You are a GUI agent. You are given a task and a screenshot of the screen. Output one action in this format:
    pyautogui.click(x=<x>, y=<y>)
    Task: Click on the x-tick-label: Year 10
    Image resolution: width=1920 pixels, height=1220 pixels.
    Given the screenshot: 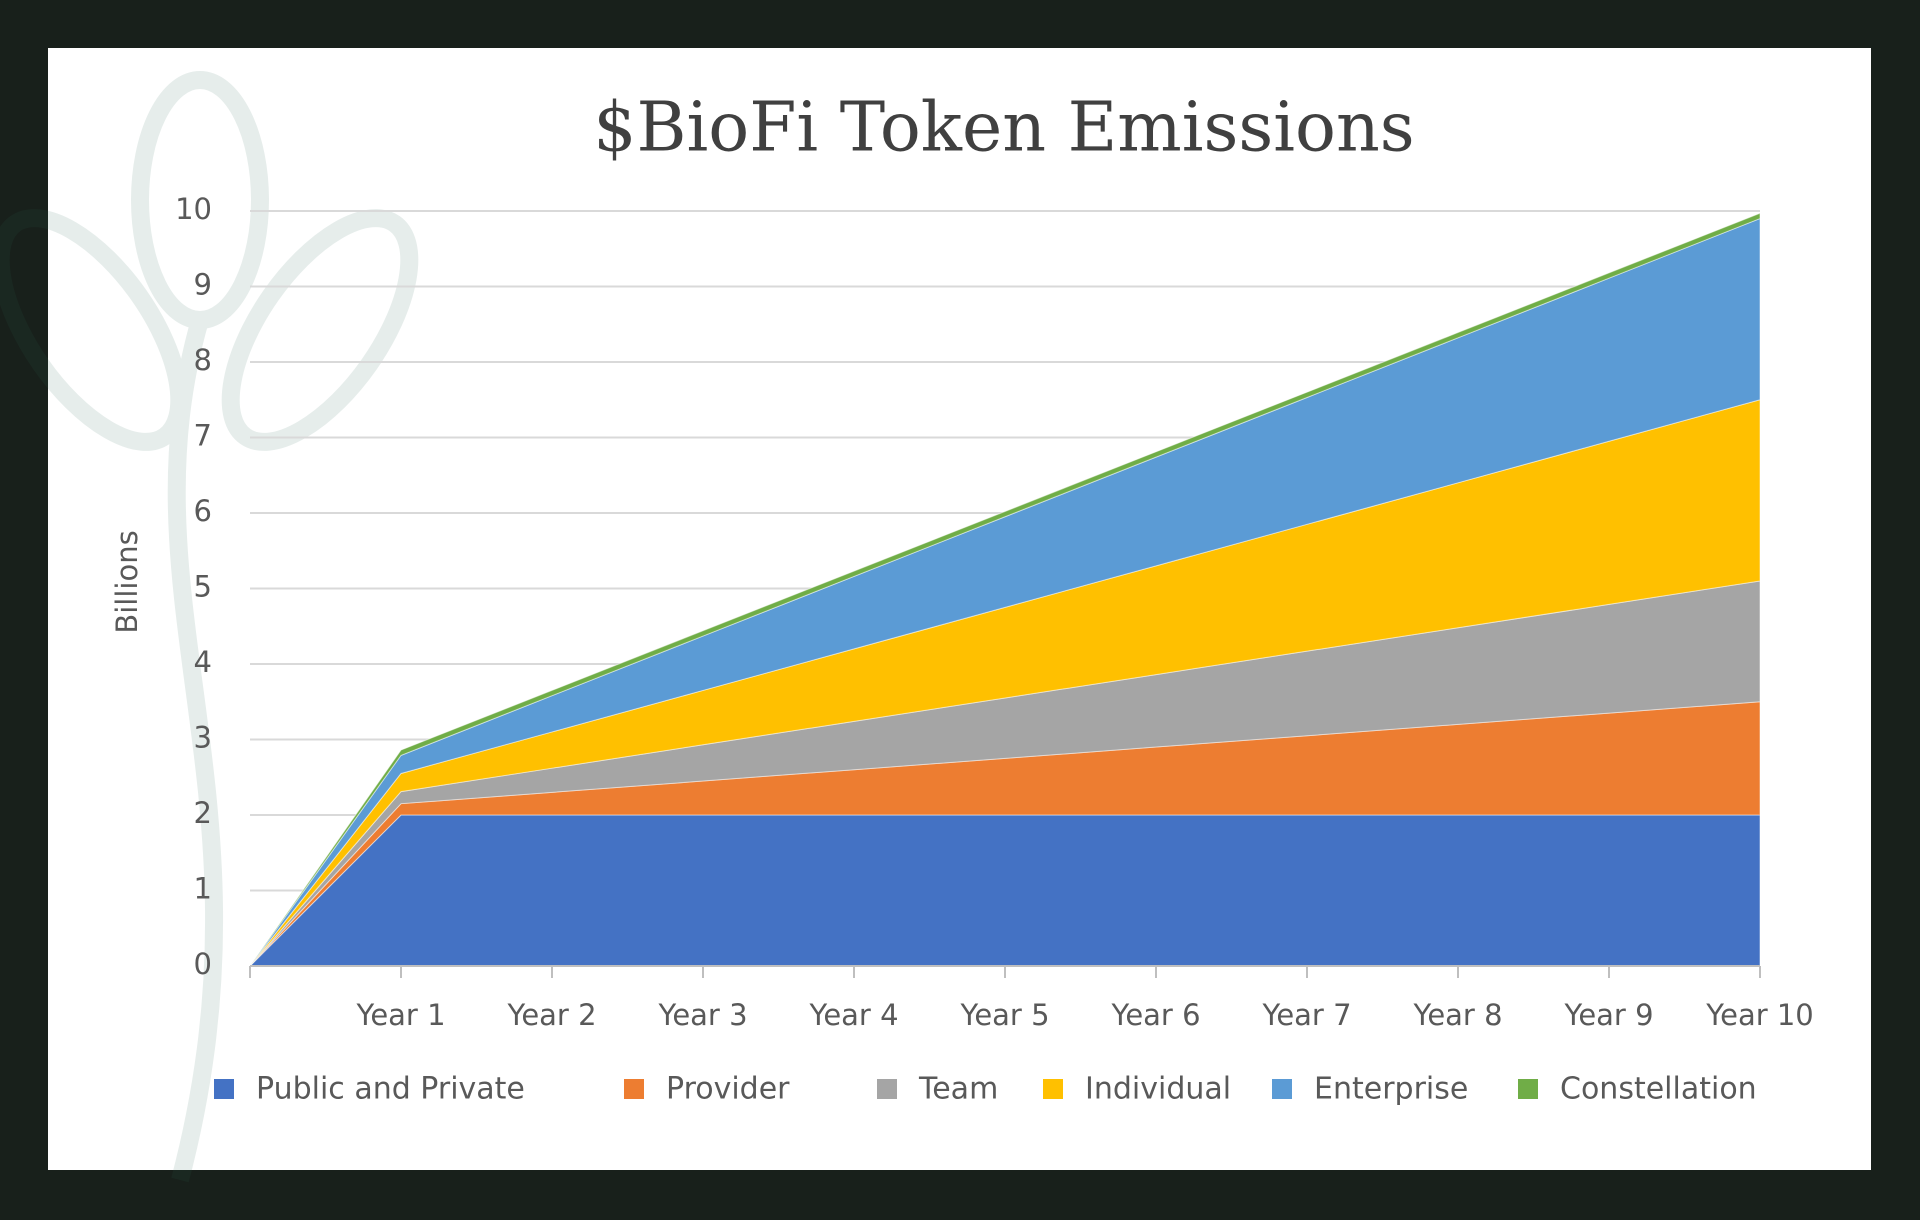 What is the action you would take?
    pyautogui.click(x=1759, y=1015)
    